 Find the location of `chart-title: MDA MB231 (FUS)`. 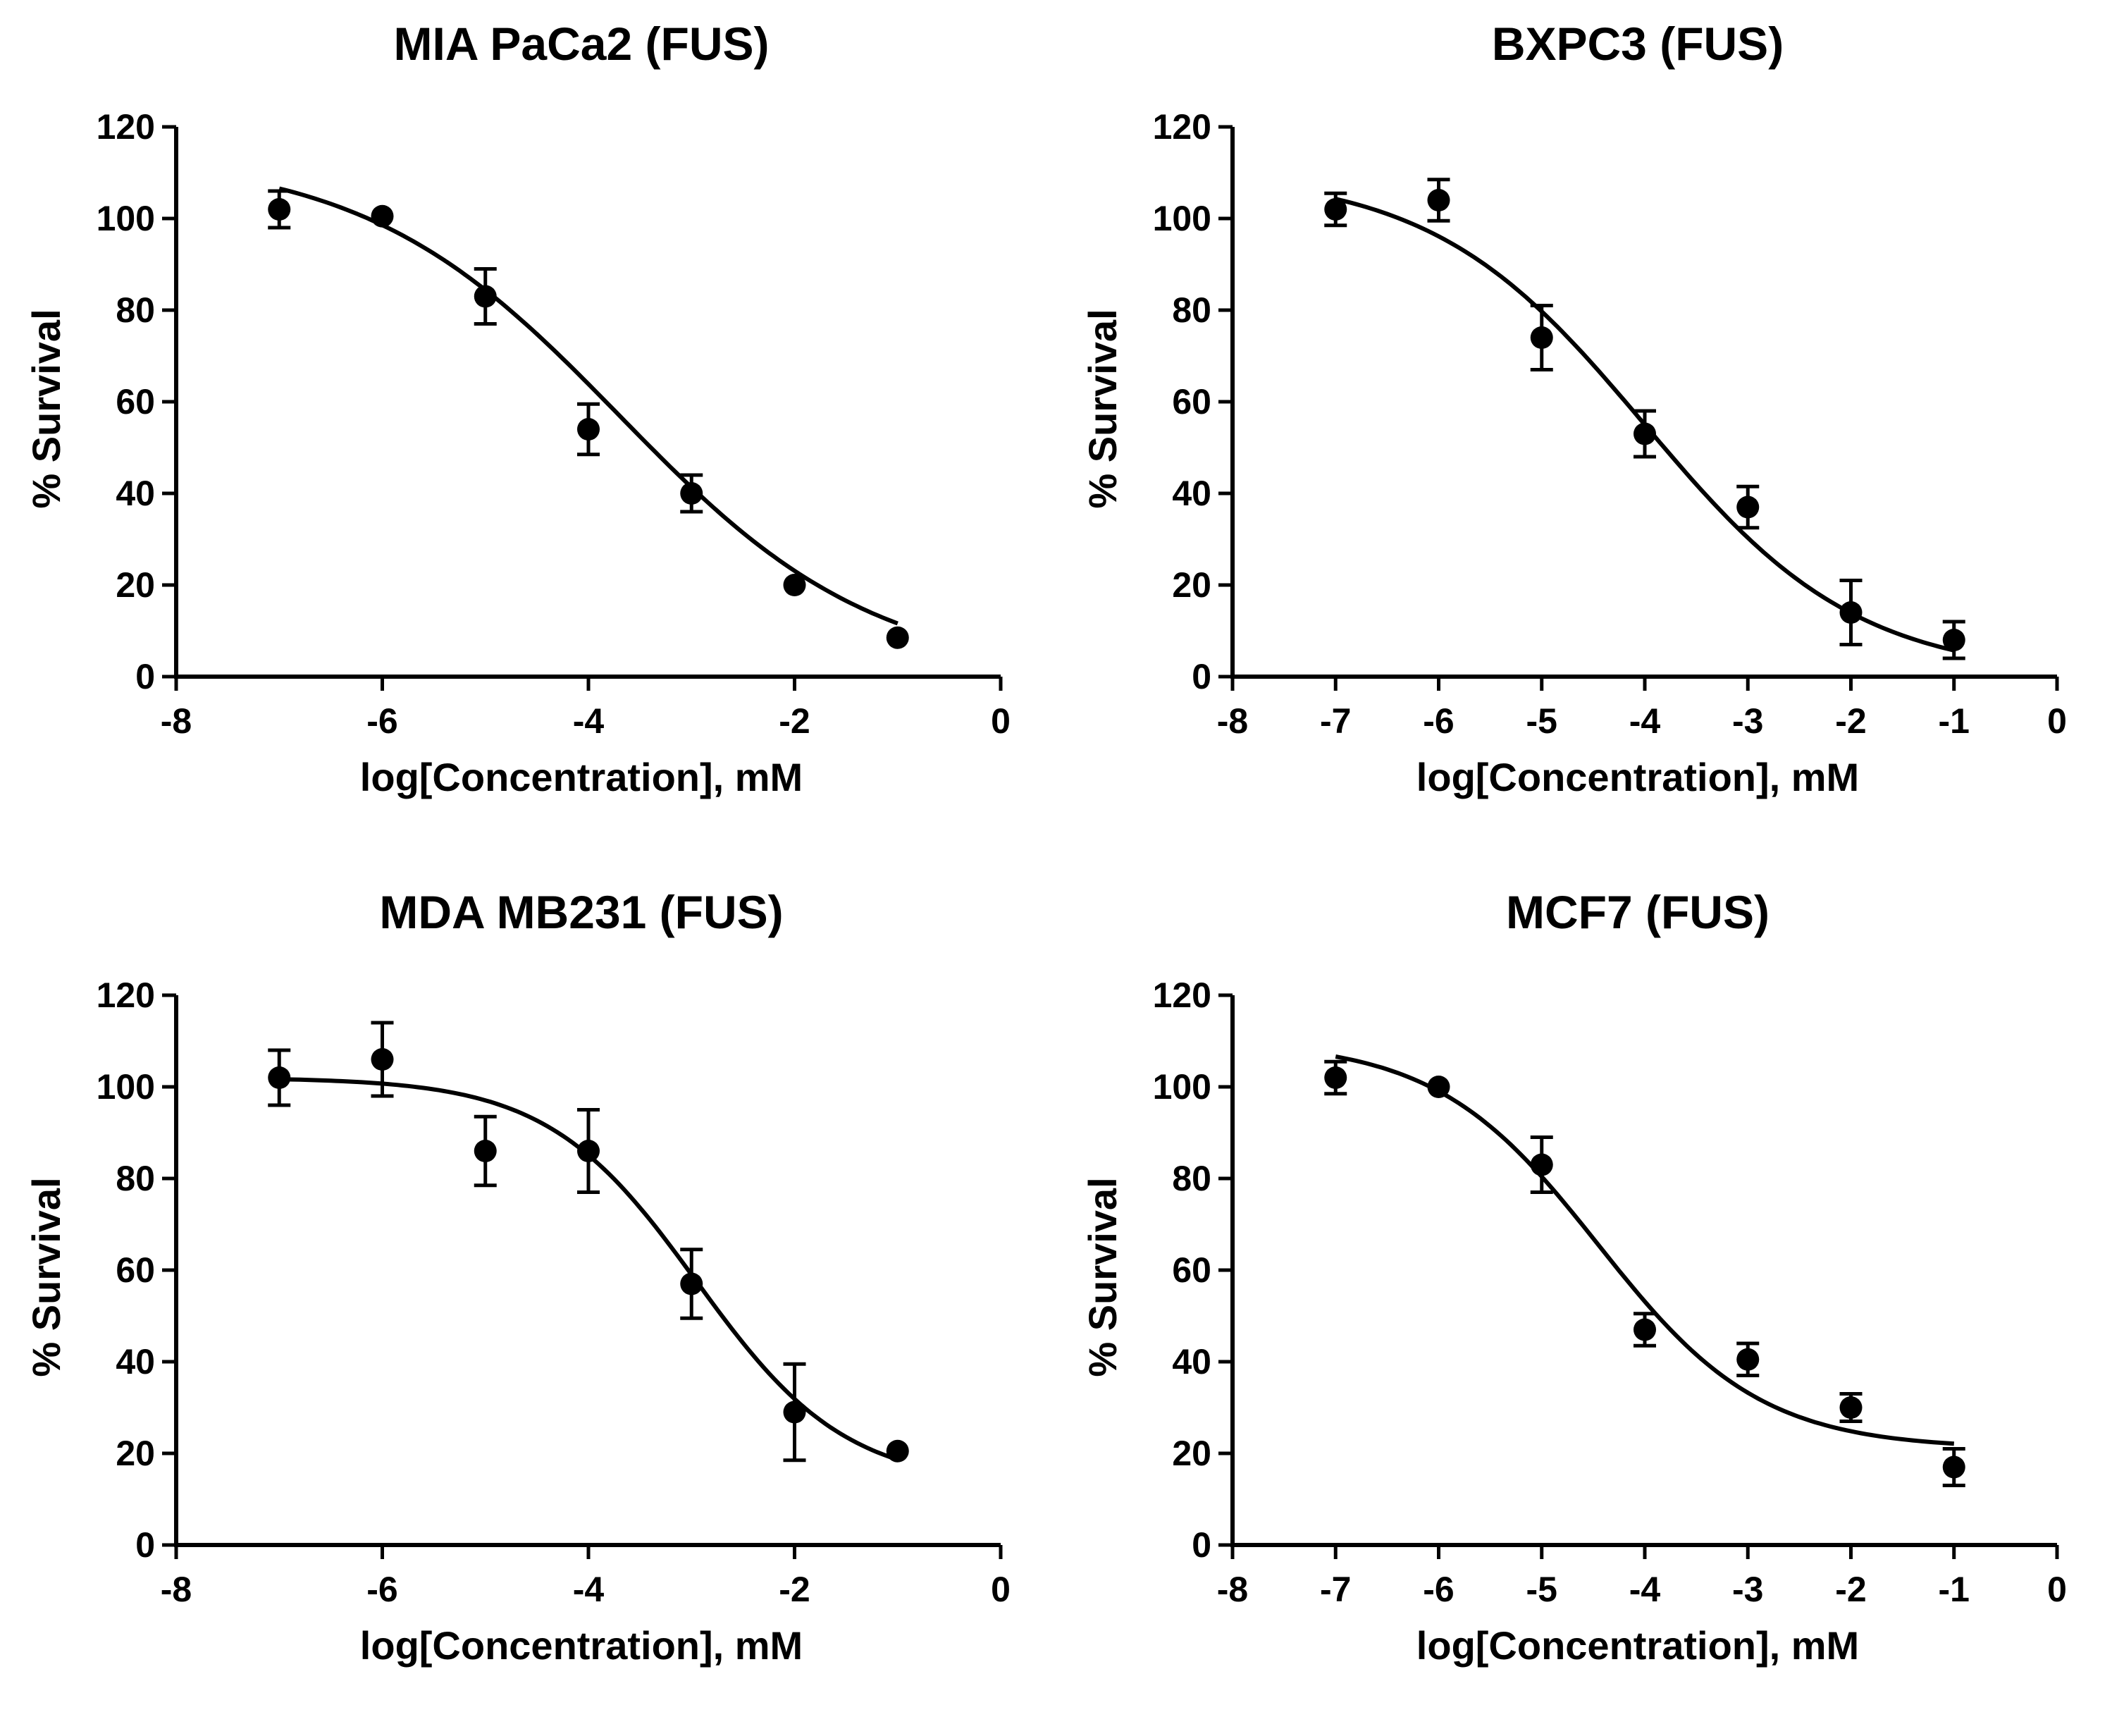

chart-title: MDA MB231 (FUS) is located at coordinates (581, 912).